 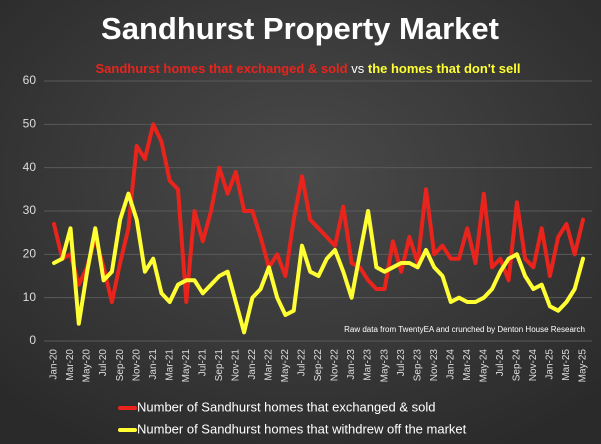 I want to click on x-tick-label: Jan-24, so click(x=450, y=364).